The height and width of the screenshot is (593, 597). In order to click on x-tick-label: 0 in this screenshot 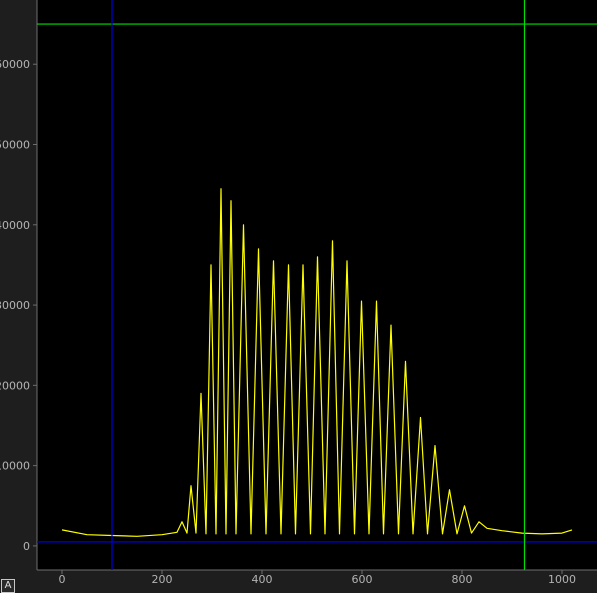, I will do `click(62, 579)`.